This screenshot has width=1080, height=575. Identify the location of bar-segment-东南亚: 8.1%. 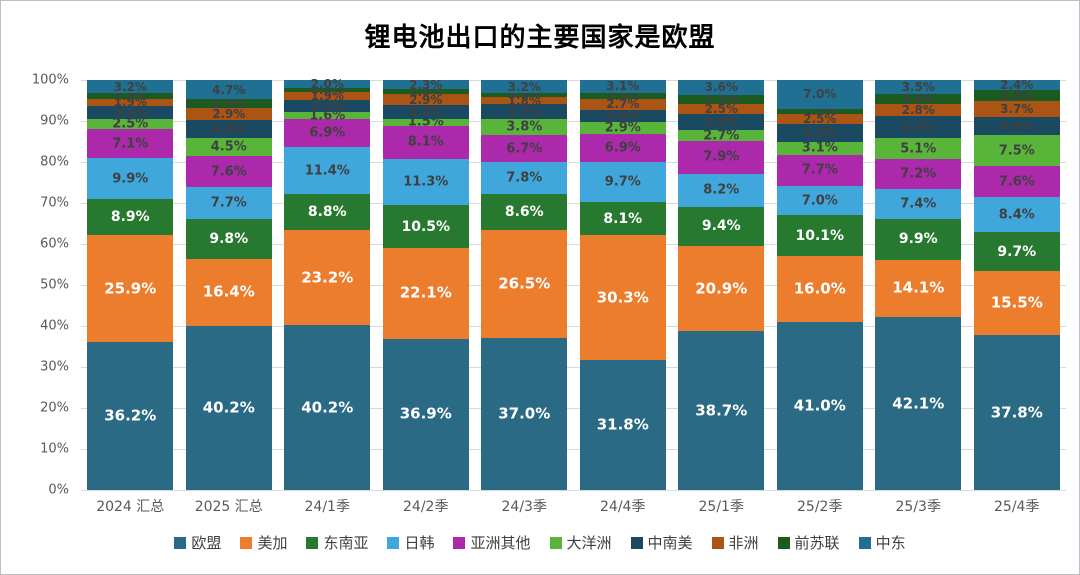
(622, 219).